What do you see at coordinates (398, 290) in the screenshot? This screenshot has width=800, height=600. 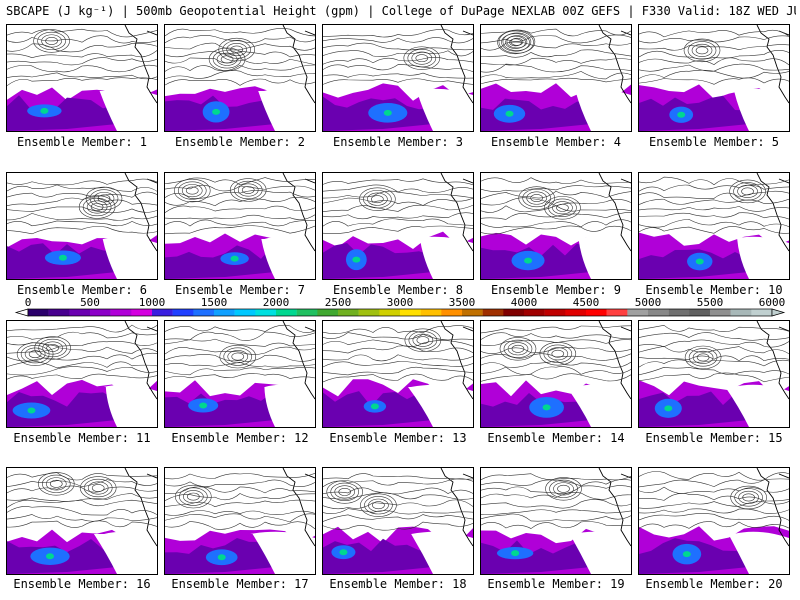 I see `ensemble-member-label: Ensemble Member: 8` at bounding box center [398, 290].